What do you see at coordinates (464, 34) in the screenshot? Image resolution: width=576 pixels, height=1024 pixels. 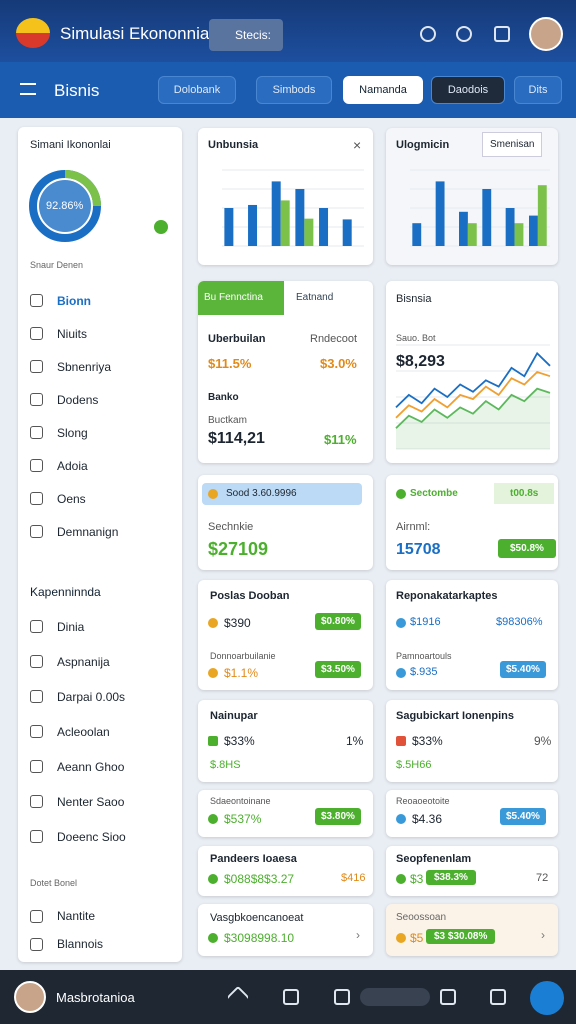 I see `icon-help` at bounding box center [464, 34].